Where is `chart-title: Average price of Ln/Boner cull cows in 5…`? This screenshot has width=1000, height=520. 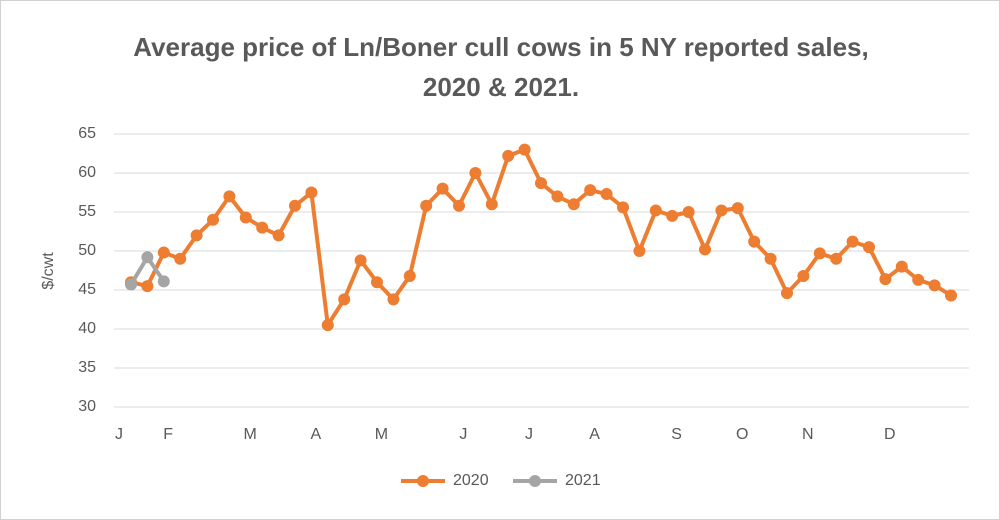 chart-title: Average price of Ln/Boner cull cows in 5… is located at coordinates (501, 67).